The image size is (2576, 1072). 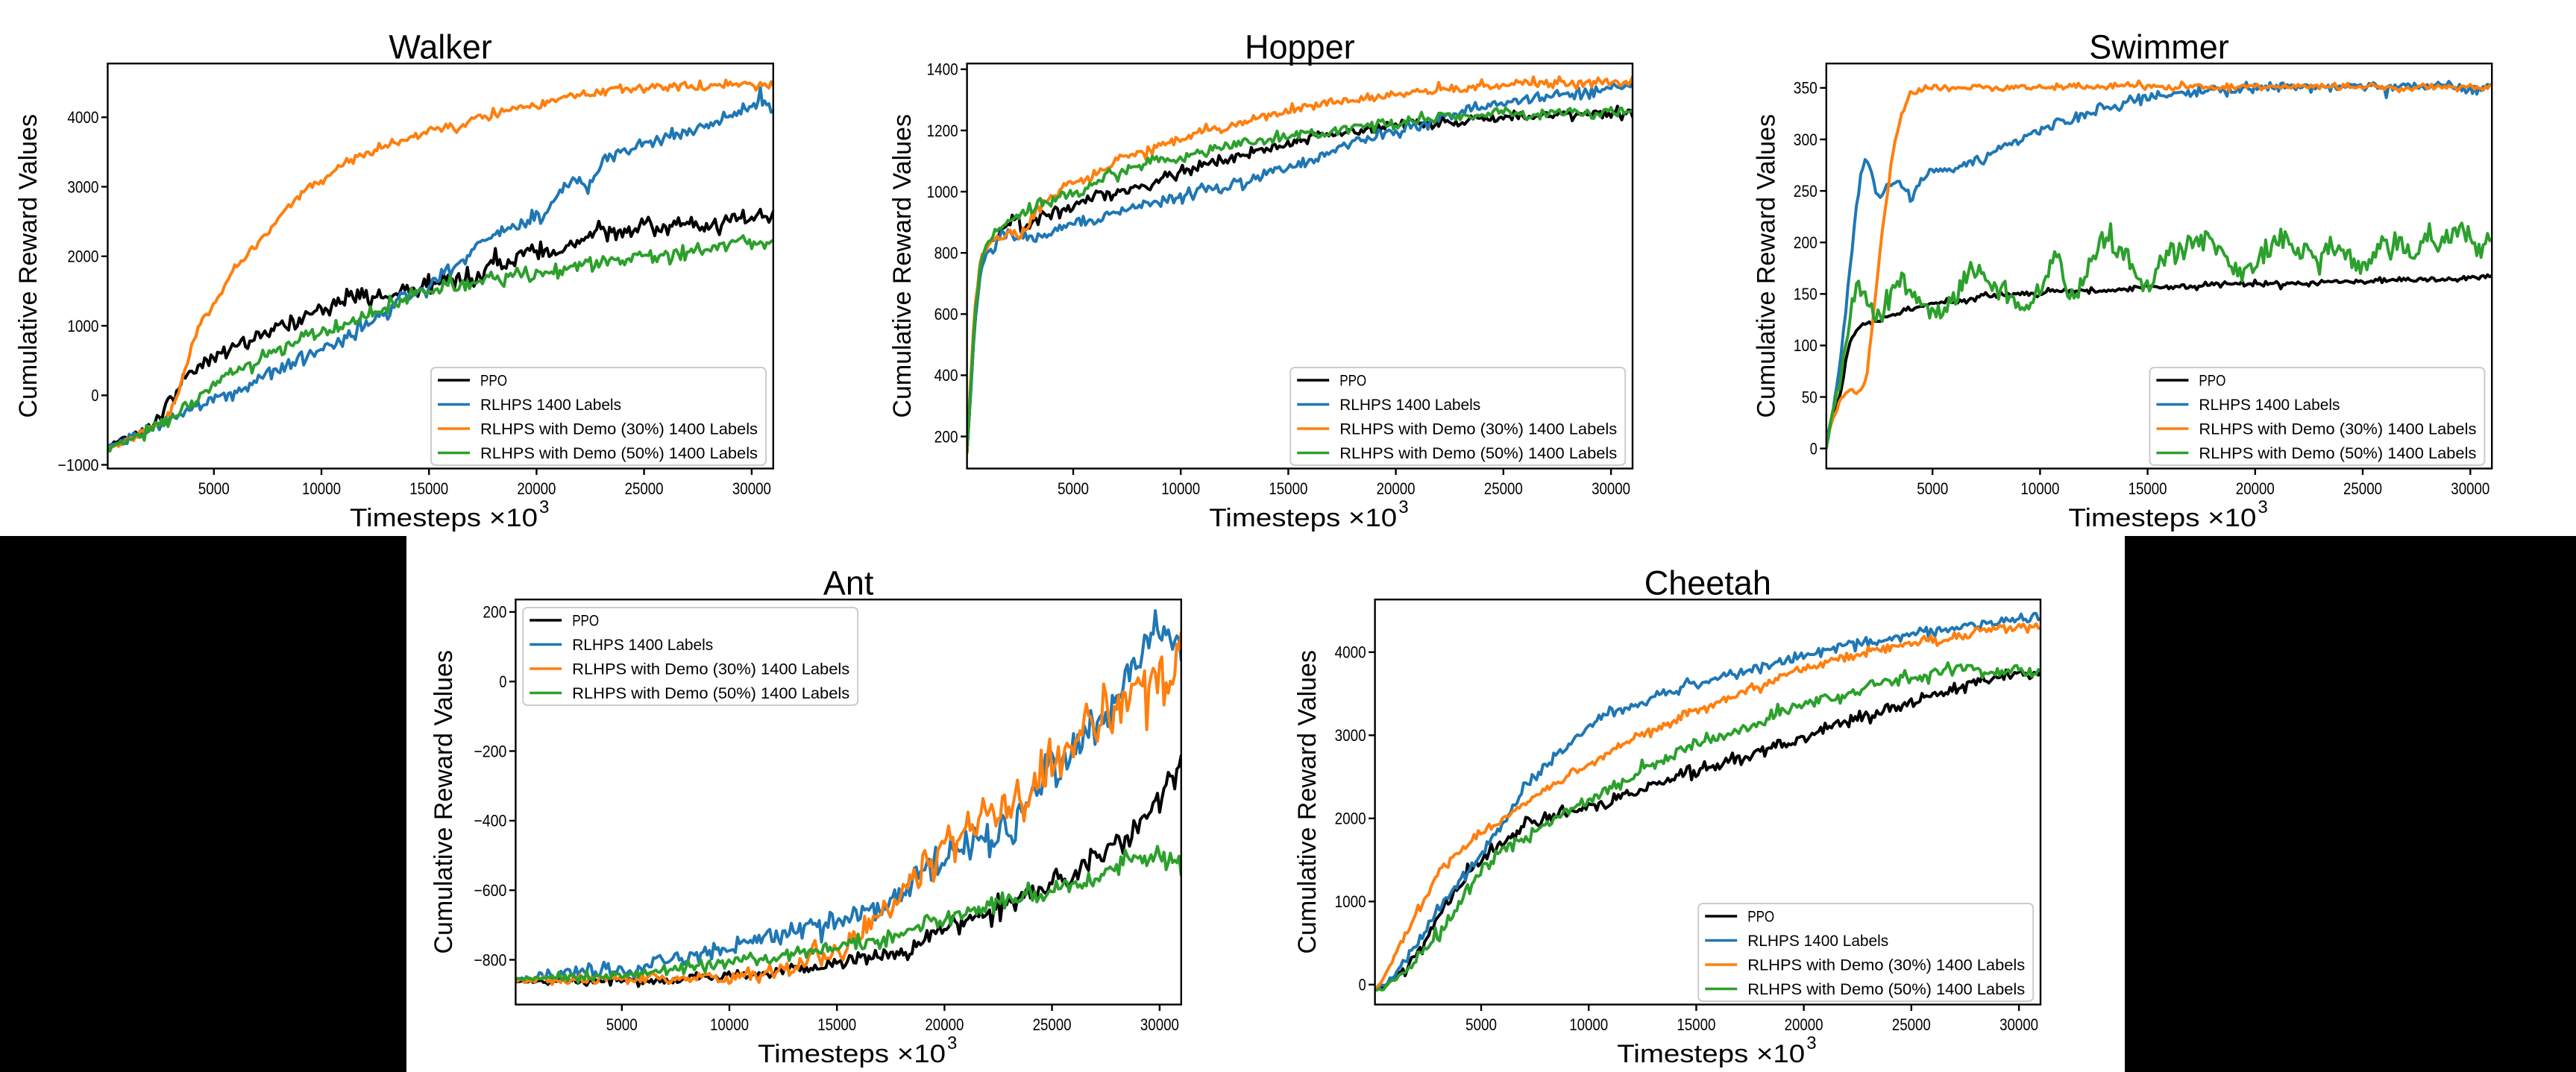 I want to click on svg-text: −600, so click(x=490, y=891).